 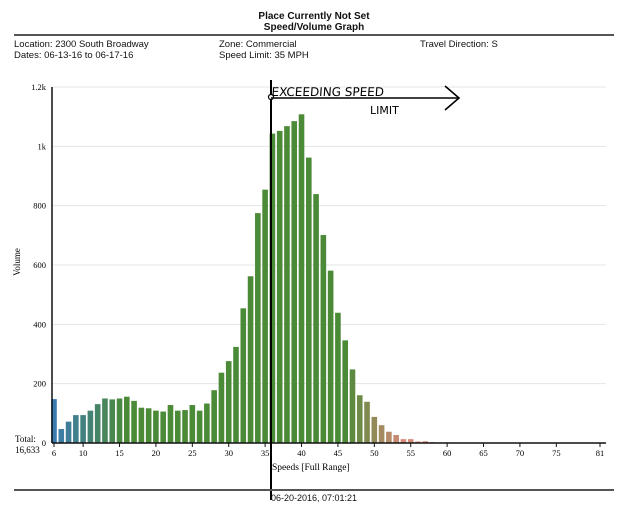 I want to click on x-tick-label: 81, so click(x=600, y=453).